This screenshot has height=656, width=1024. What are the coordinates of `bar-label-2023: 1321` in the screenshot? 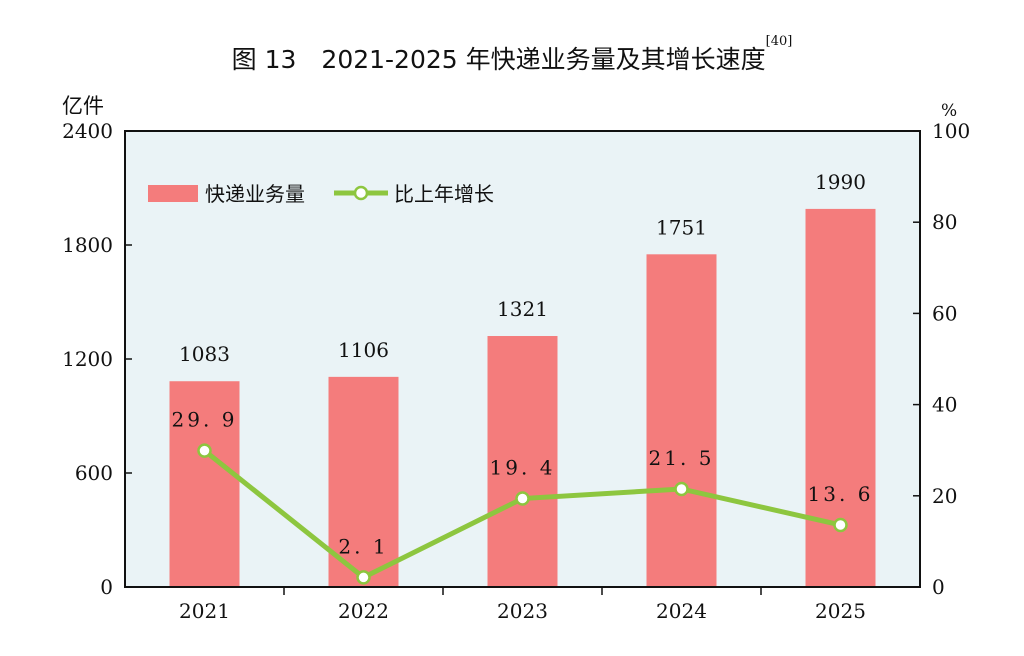 It's located at (522, 309).